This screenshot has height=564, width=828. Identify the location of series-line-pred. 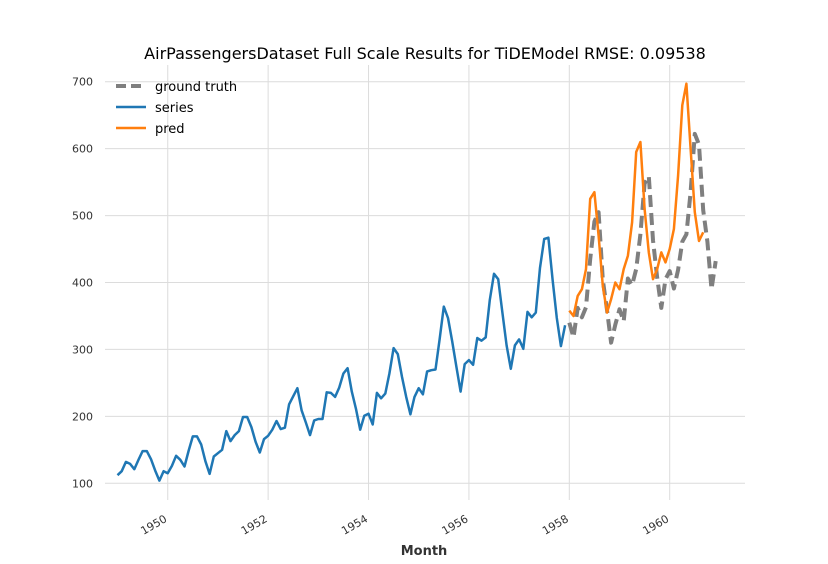
(636, 200).